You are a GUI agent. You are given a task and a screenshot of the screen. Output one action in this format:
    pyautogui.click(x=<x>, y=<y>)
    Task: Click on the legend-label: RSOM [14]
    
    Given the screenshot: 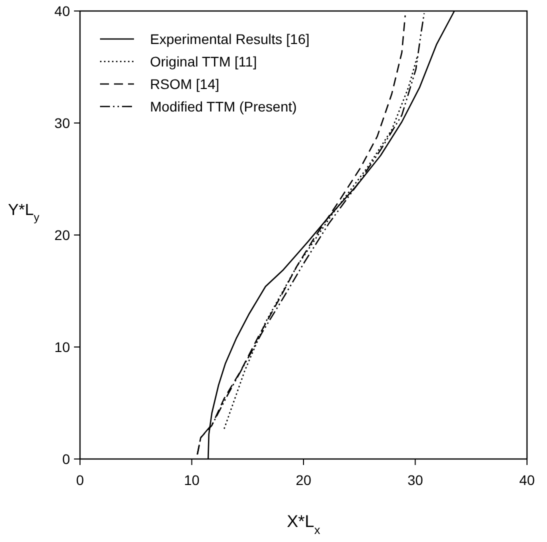 What is the action you would take?
    pyautogui.click(x=185, y=84)
    